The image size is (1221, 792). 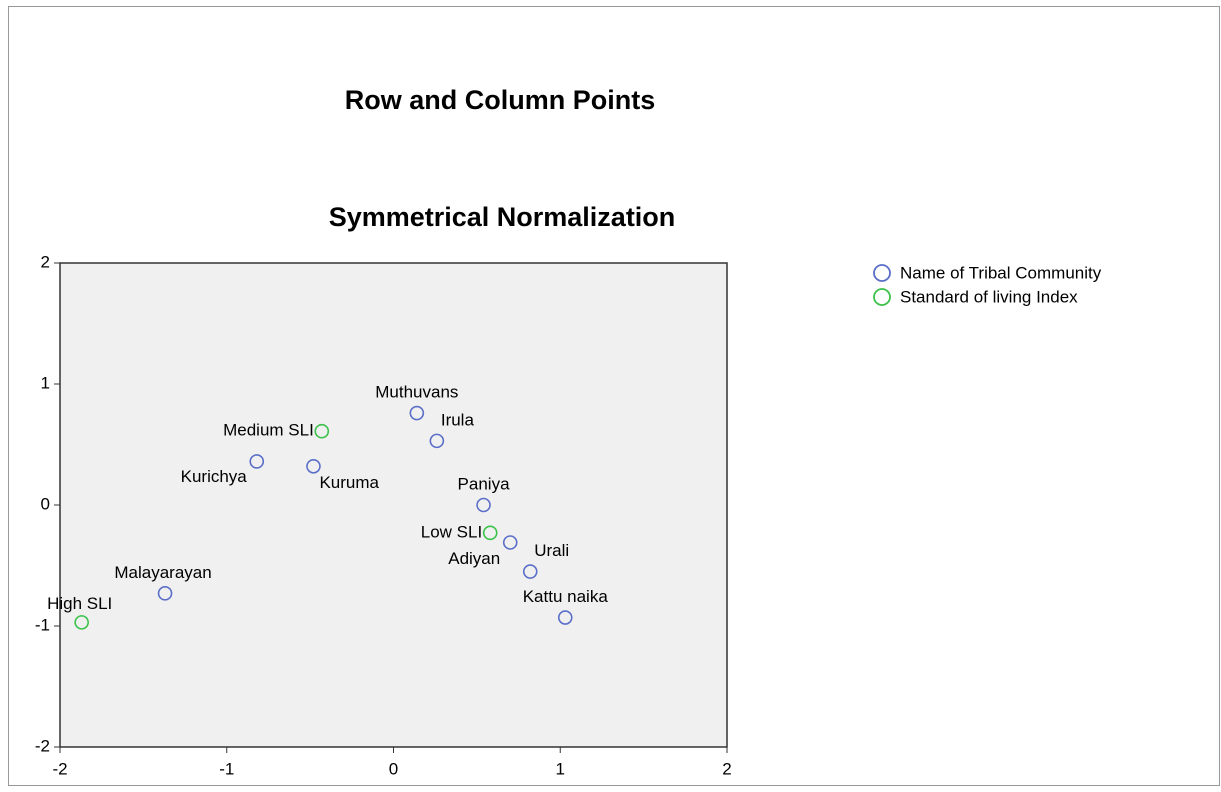 What do you see at coordinates (162, 572) in the screenshot?
I see `point-label: Malayarayan` at bounding box center [162, 572].